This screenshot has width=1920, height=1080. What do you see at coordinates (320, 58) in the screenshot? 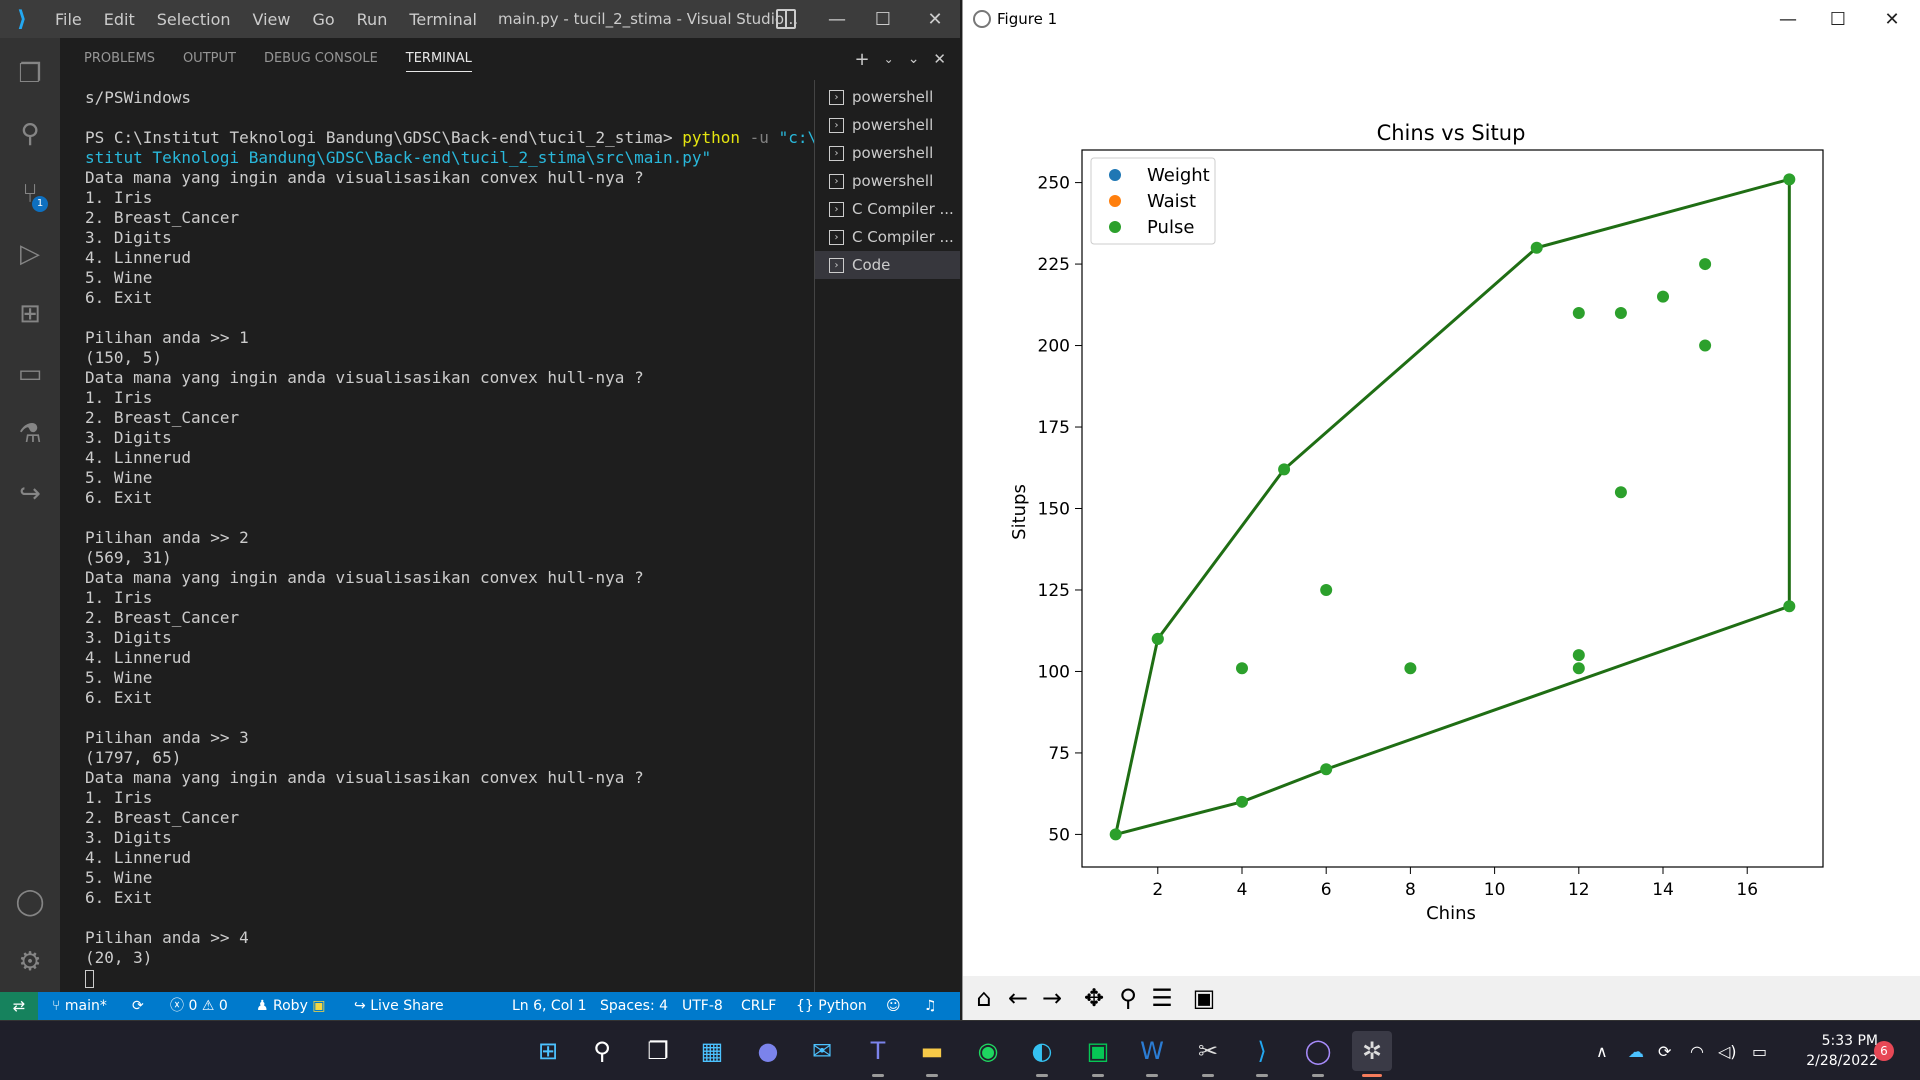
I see `tab-debug-console: DEBUG CONSOLE` at bounding box center [320, 58].